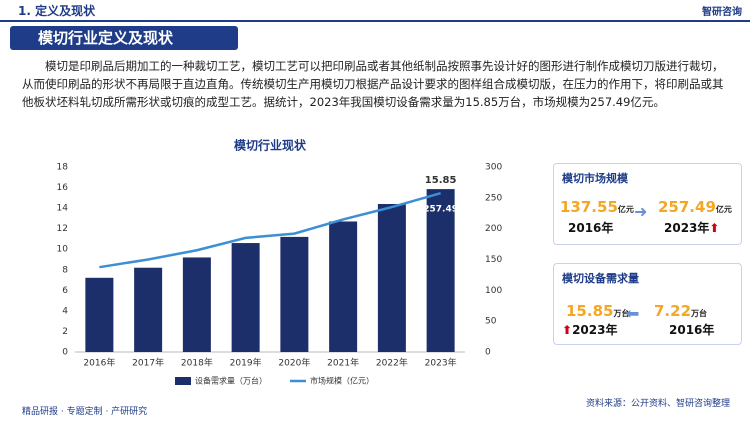  I want to click on value: 137.55, so click(589, 207).